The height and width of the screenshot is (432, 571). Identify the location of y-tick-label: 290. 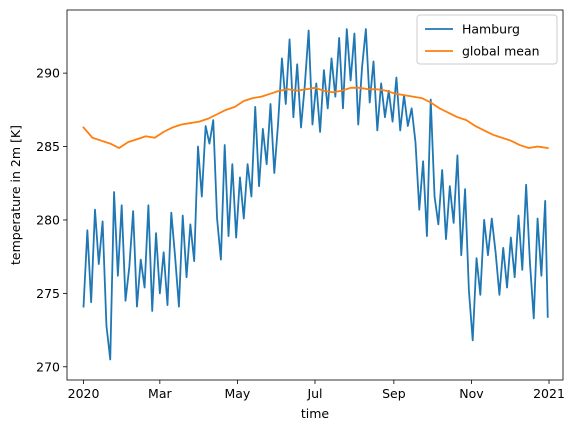
(48, 73).